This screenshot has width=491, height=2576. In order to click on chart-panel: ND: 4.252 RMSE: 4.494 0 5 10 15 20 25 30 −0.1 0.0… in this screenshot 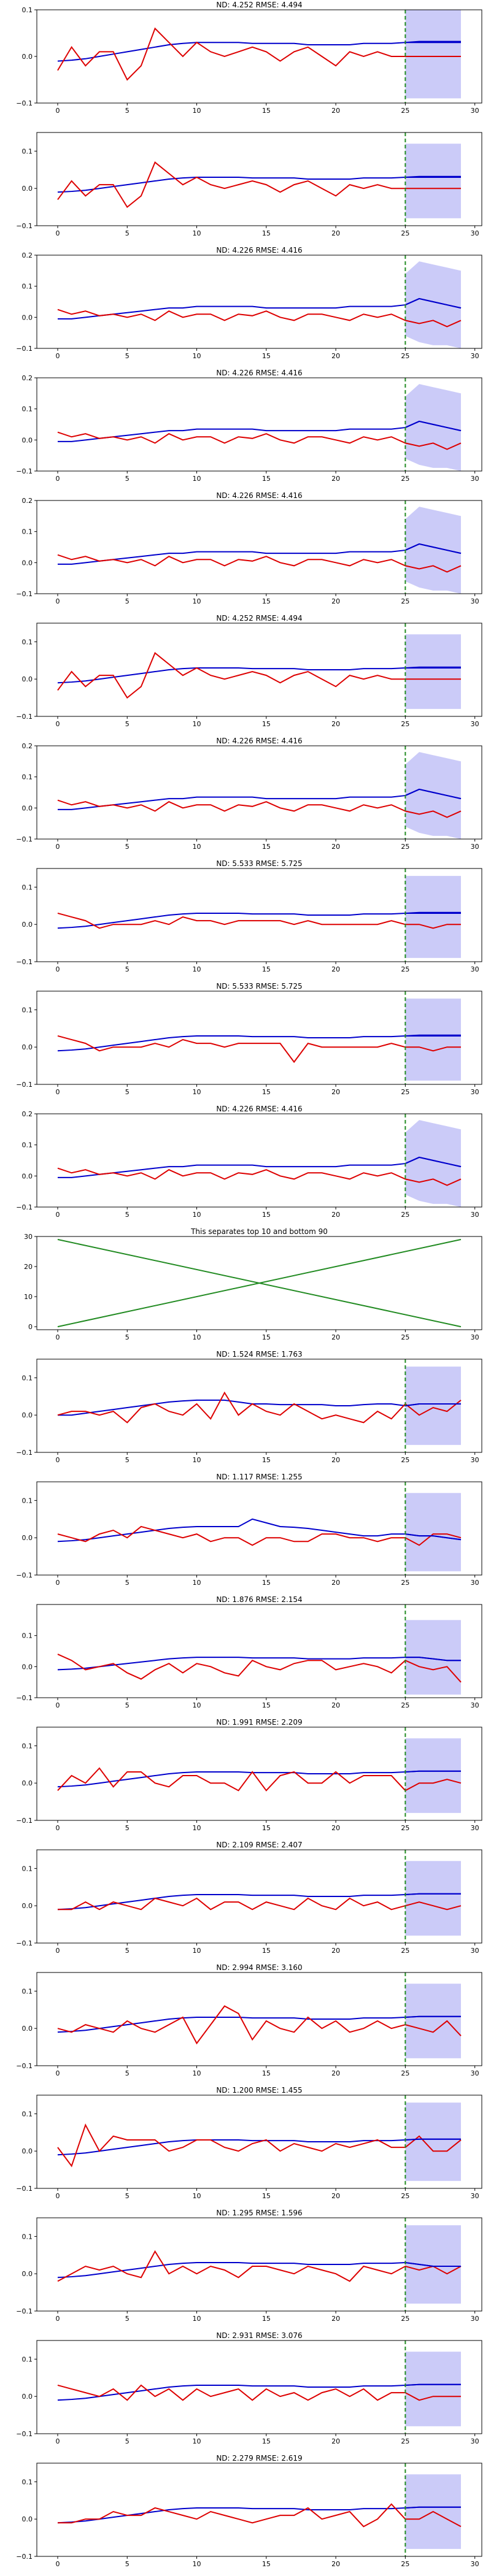, I will do `click(249, 58)`.